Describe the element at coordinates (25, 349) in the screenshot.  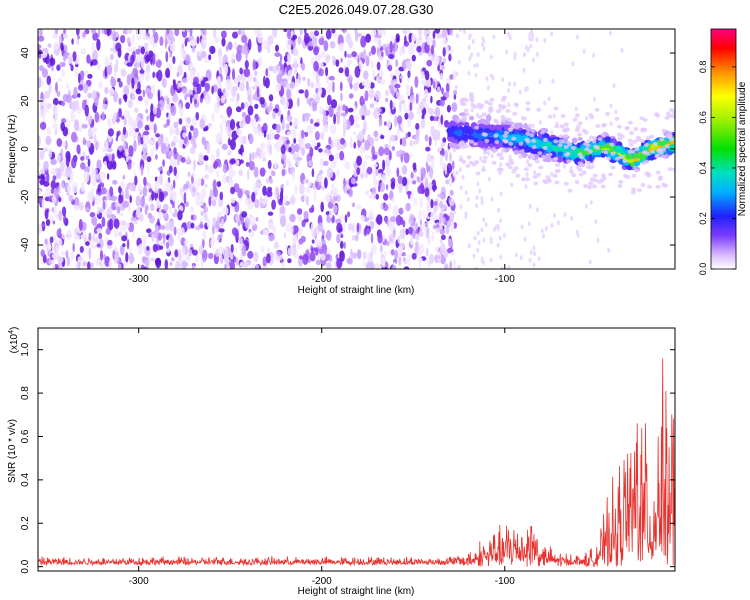
I see `y-tick-label: 1.0` at that location.